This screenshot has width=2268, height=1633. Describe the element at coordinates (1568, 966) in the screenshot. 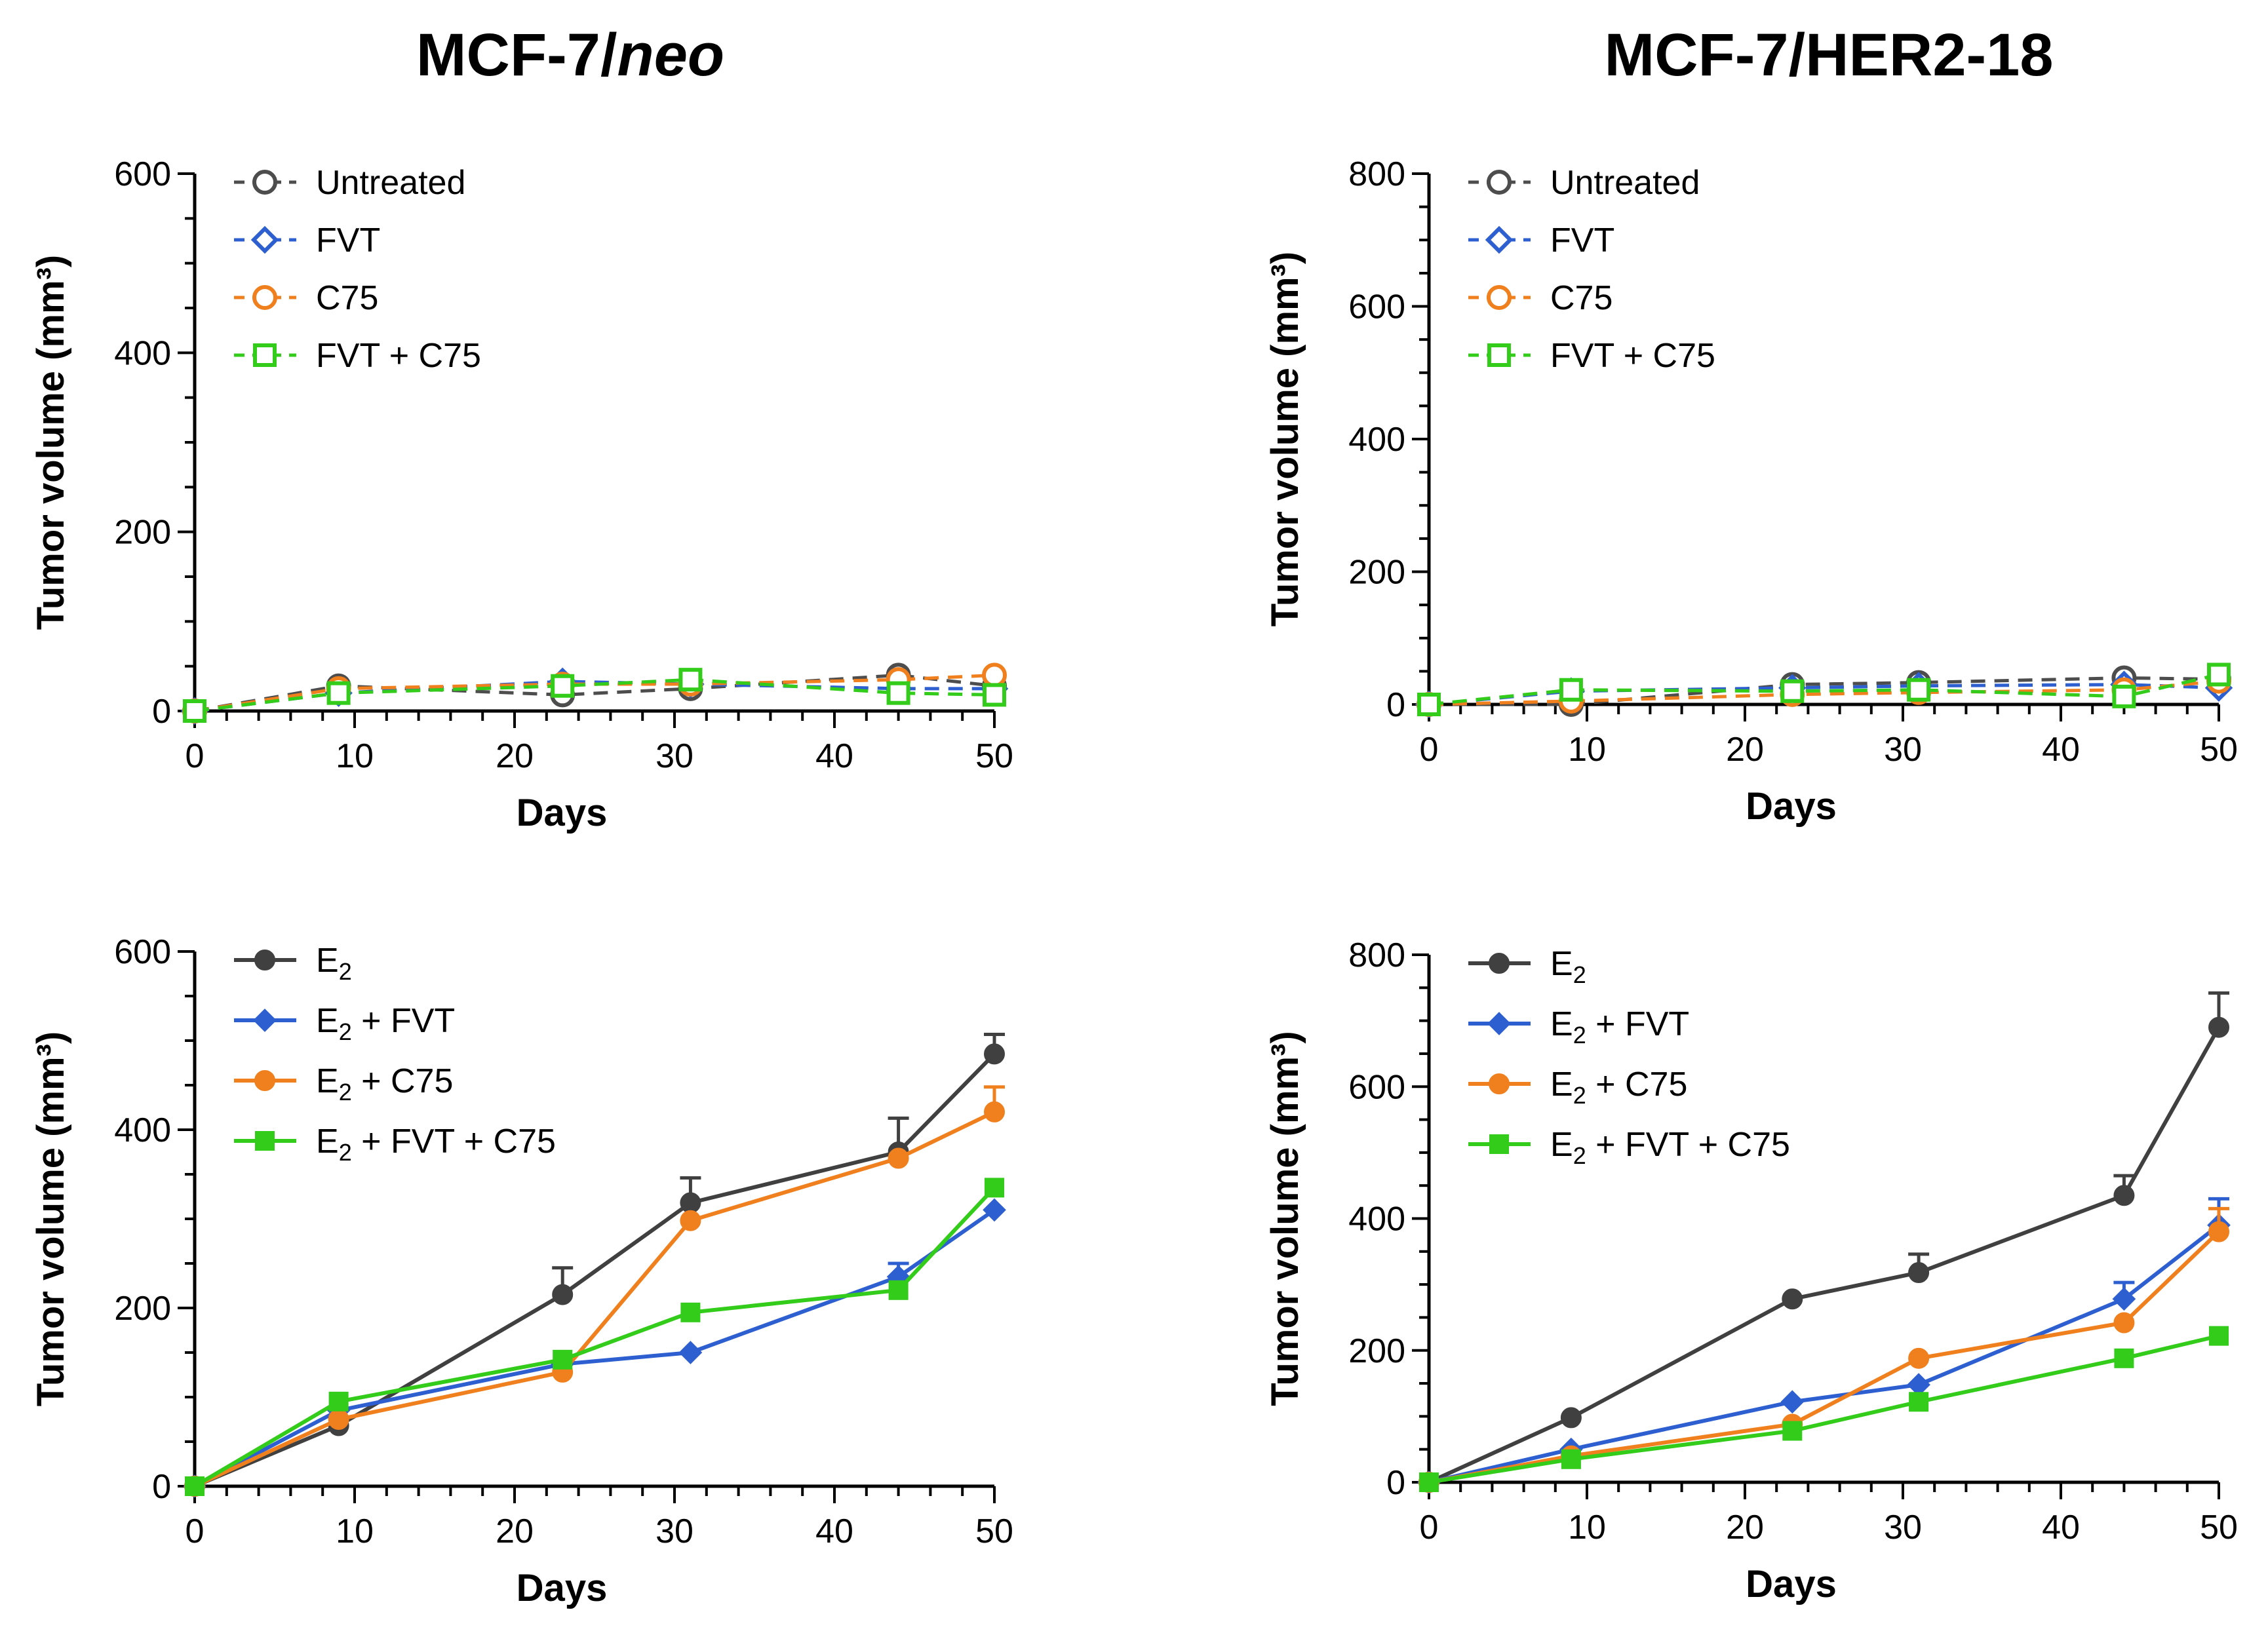

I see `legend-label: E2` at that location.